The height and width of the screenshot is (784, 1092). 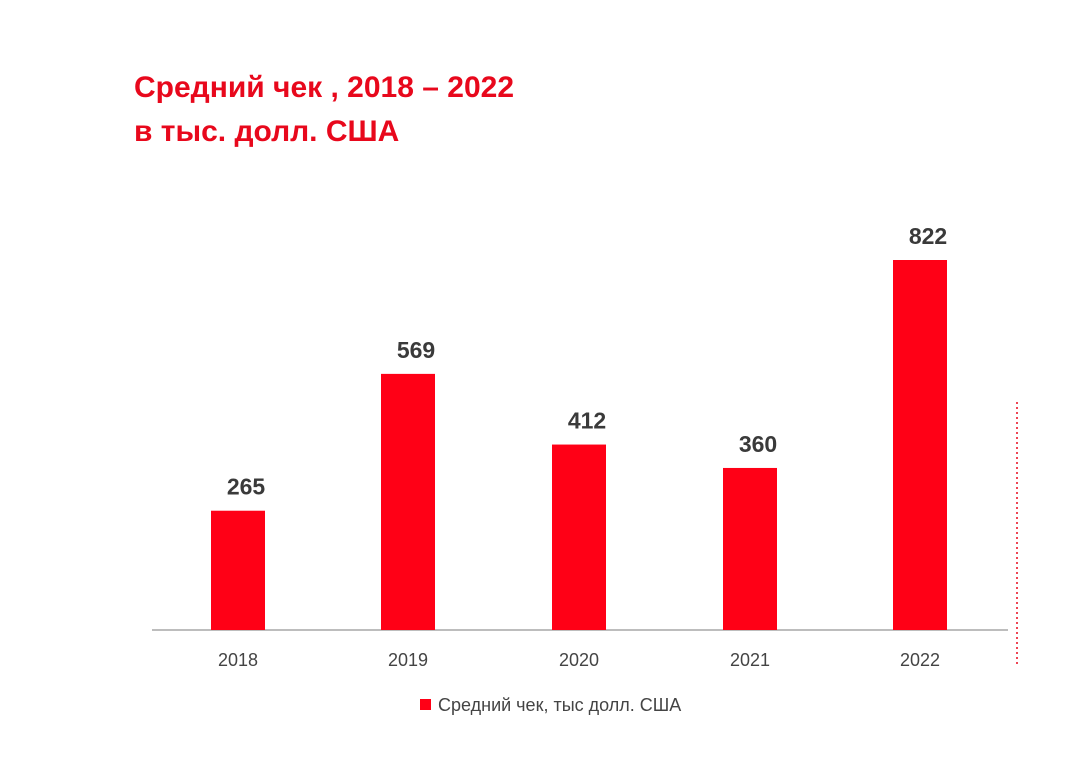 I want to click on data-label-2019: 569, so click(x=416, y=350).